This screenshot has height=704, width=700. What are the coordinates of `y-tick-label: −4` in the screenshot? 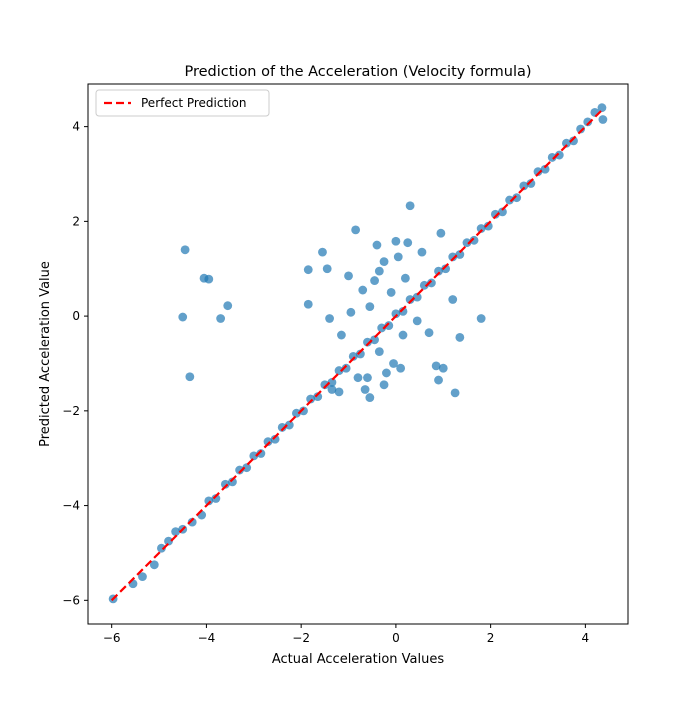 It's located at (71, 506).